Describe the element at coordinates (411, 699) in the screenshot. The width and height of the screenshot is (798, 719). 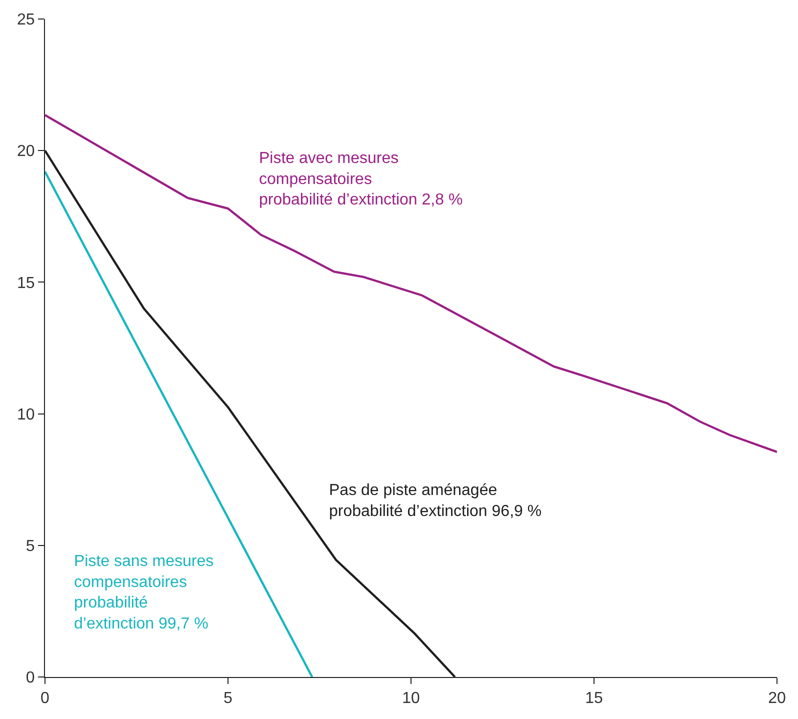
I see `x-tick-label: 10` at that location.